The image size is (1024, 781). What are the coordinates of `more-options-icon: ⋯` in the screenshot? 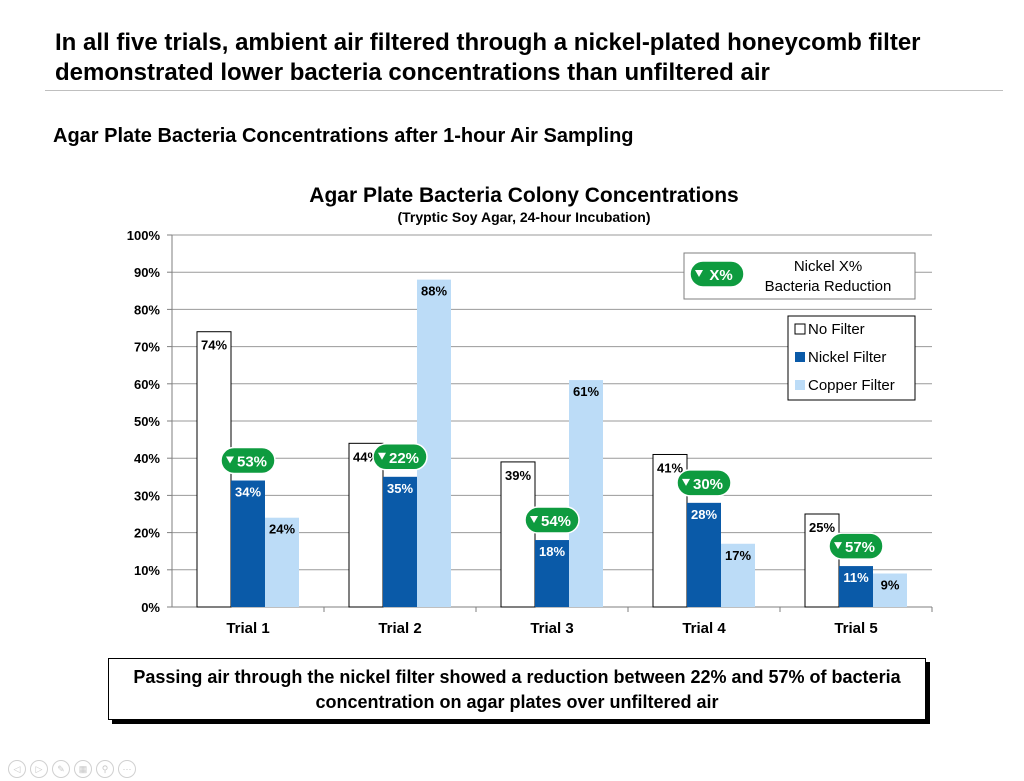 It's located at (127, 769).